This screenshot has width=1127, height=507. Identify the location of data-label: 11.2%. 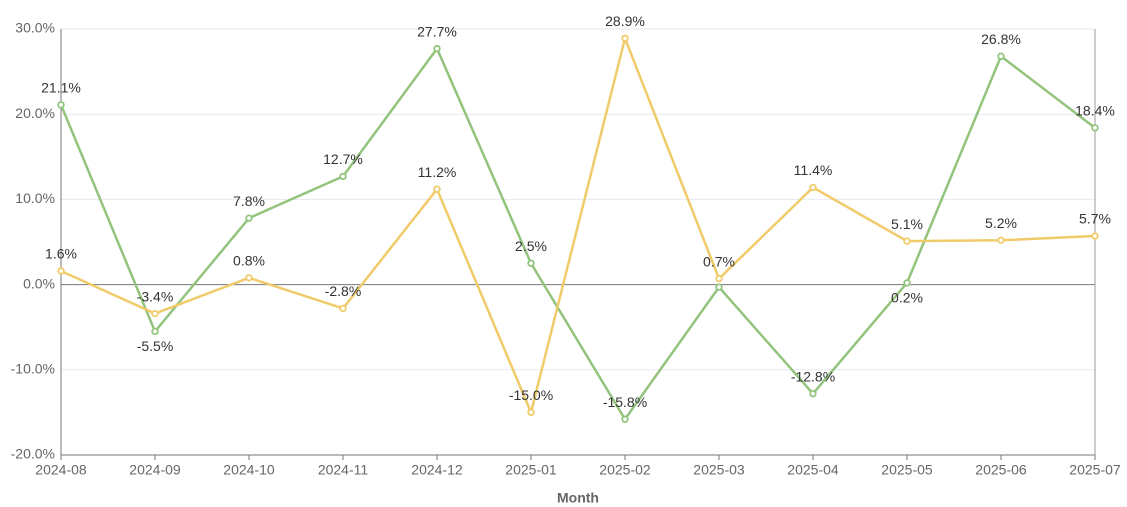
(437, 172).